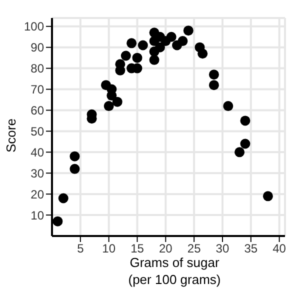  What do you see at coordinates (194, 249) in the screenshot?
I see `x-tick-label: 25` at bounding box center [194, 249].